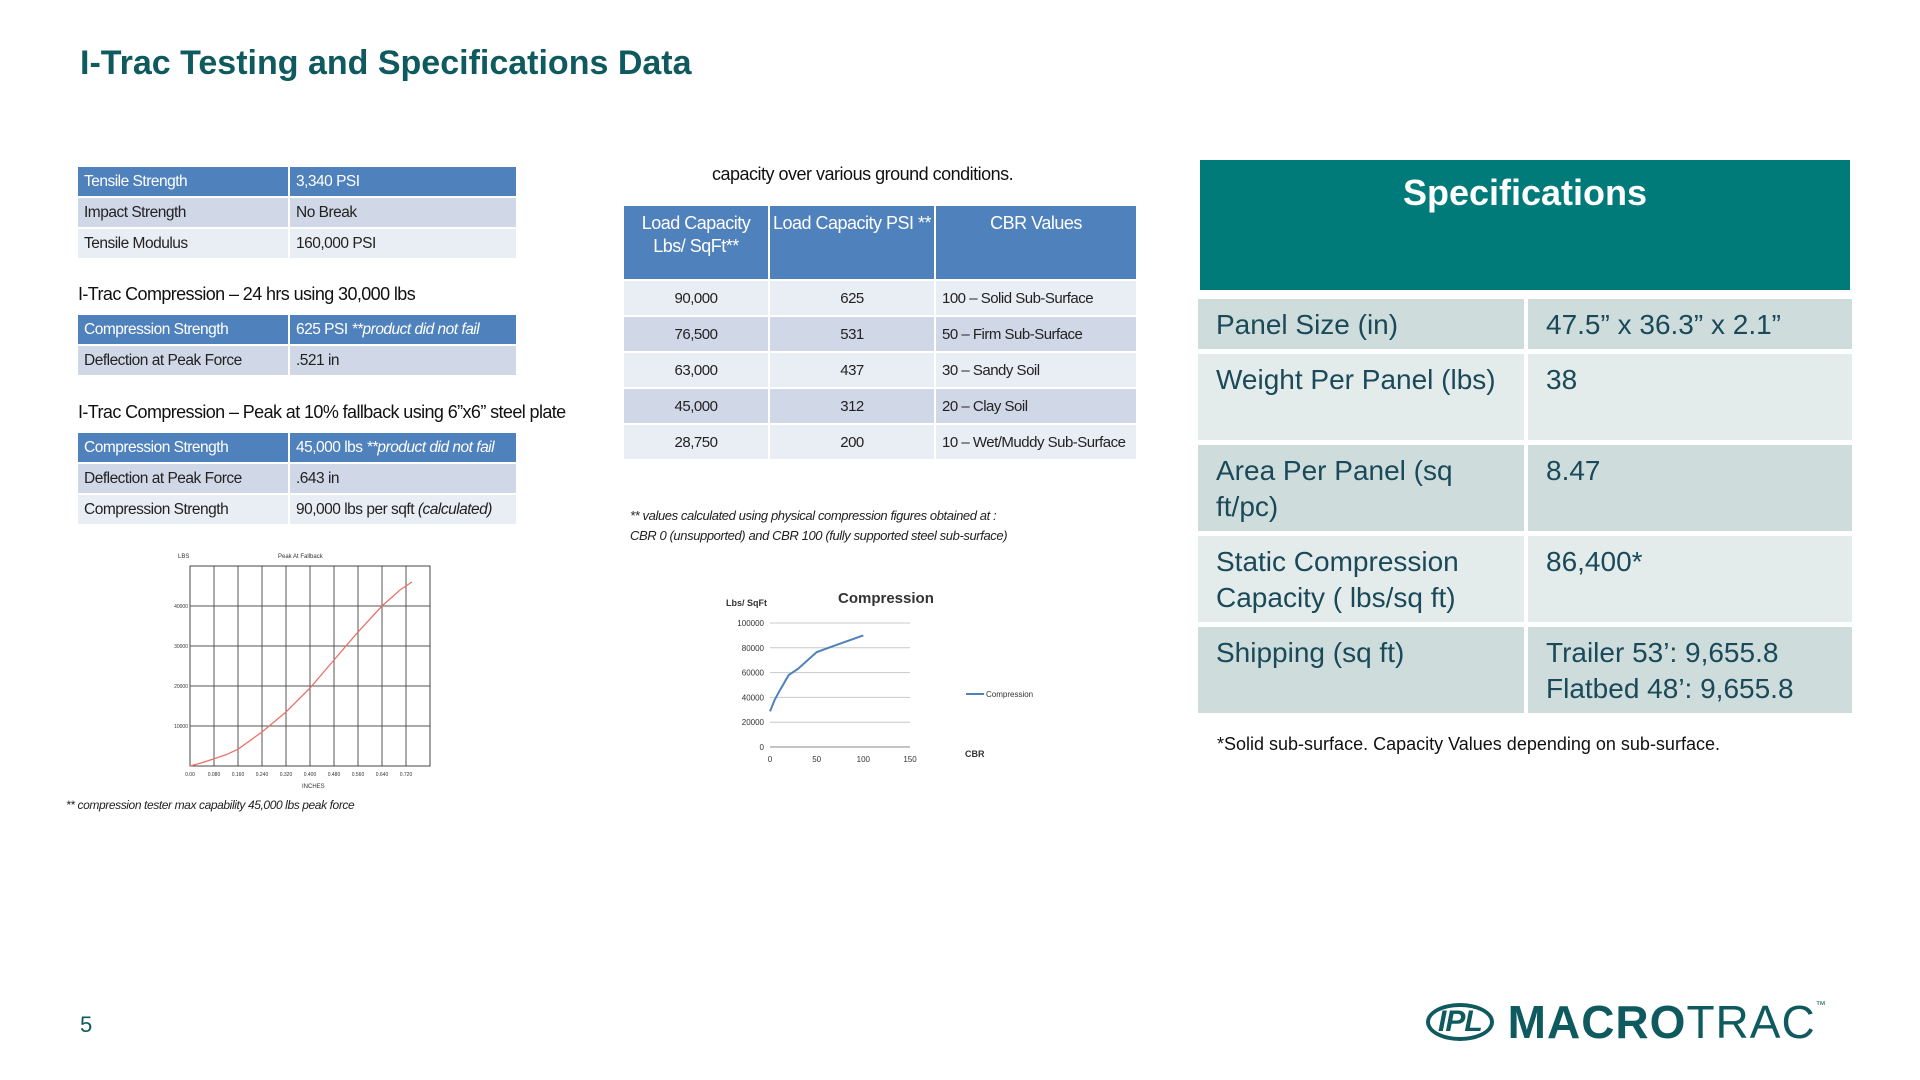 The height and width of the screenshot is (1080, 1920). What do you see at coordinates (183, 360) in the screenshot?
I see `property-label: Deflection at Peak Force` at bounding box center [183, 360].